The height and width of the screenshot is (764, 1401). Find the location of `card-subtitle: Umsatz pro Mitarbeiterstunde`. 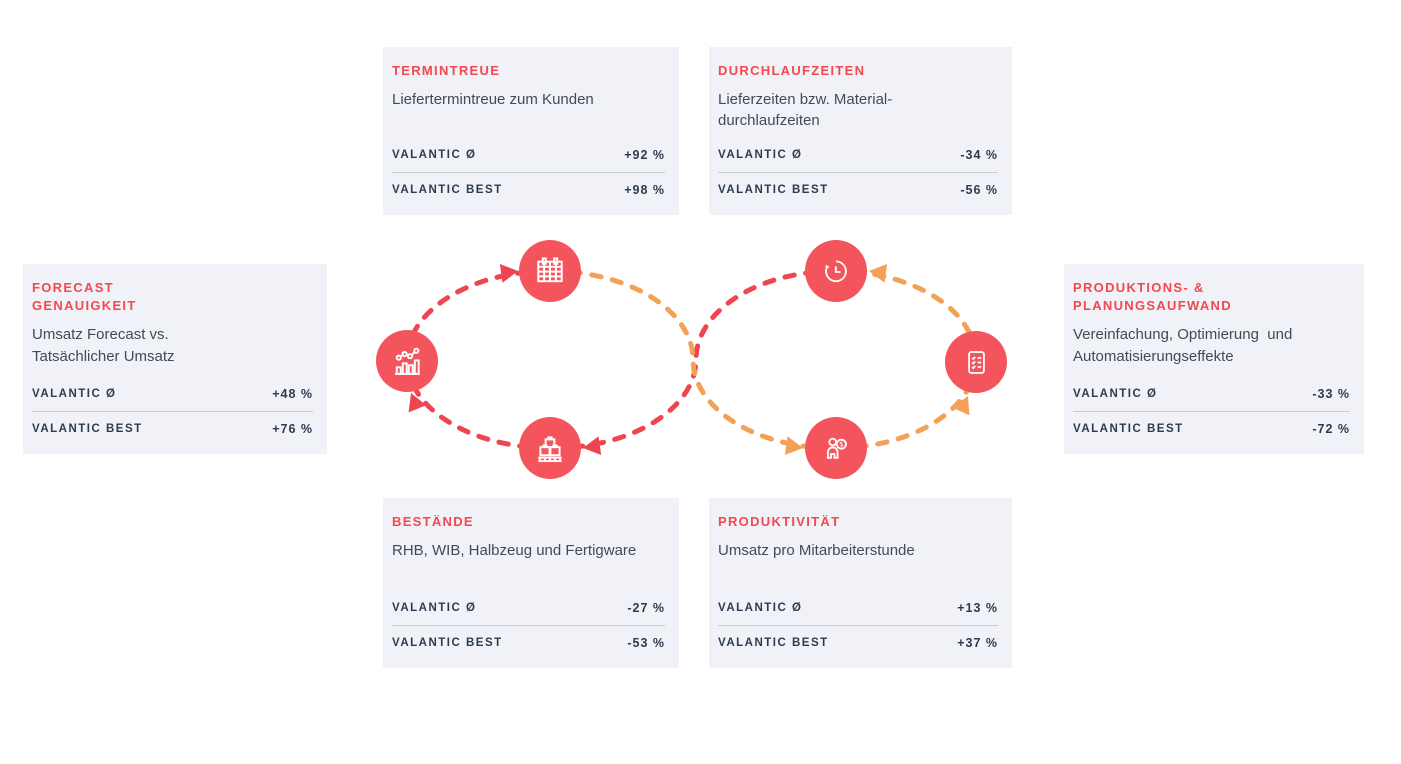

card-subtitle: Umsatz pro Mitarbeiterstunde is located at coordinates (816, 551).